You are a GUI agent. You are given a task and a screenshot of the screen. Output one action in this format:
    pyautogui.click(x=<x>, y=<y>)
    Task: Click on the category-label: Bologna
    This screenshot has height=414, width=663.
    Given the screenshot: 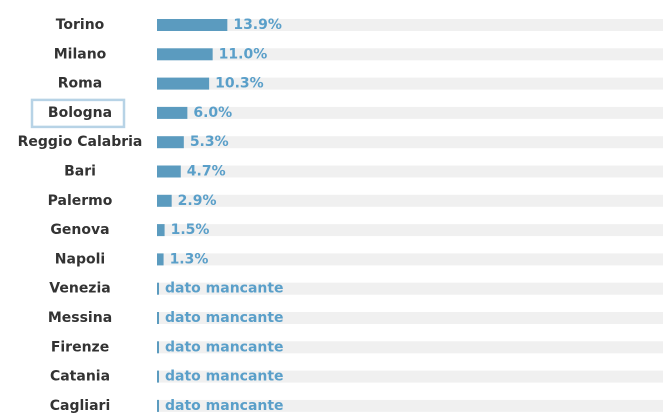 What is the action you would take?
    pyautogui.click(x=80, y=113)
    